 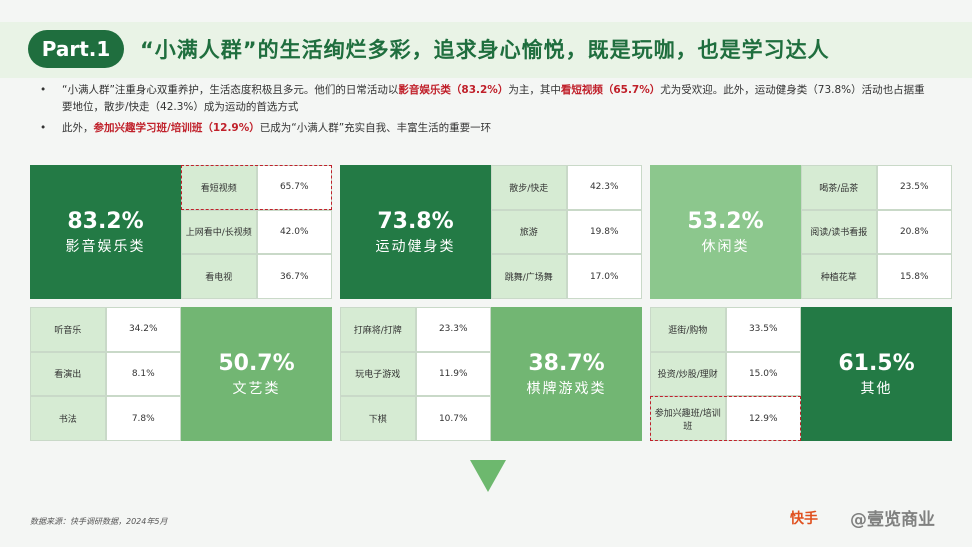 I want to click on category-box: 53.2% 休闲类, so click(x=725, y=232).